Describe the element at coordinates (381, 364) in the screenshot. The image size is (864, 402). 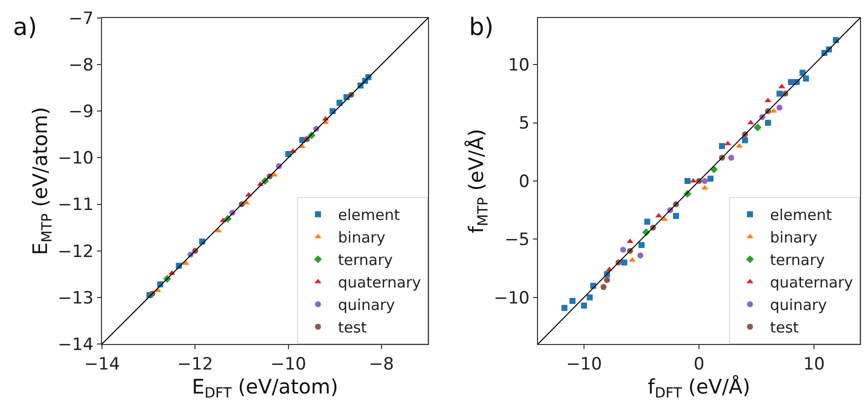
I see `x-tick-label: −8` at that location.